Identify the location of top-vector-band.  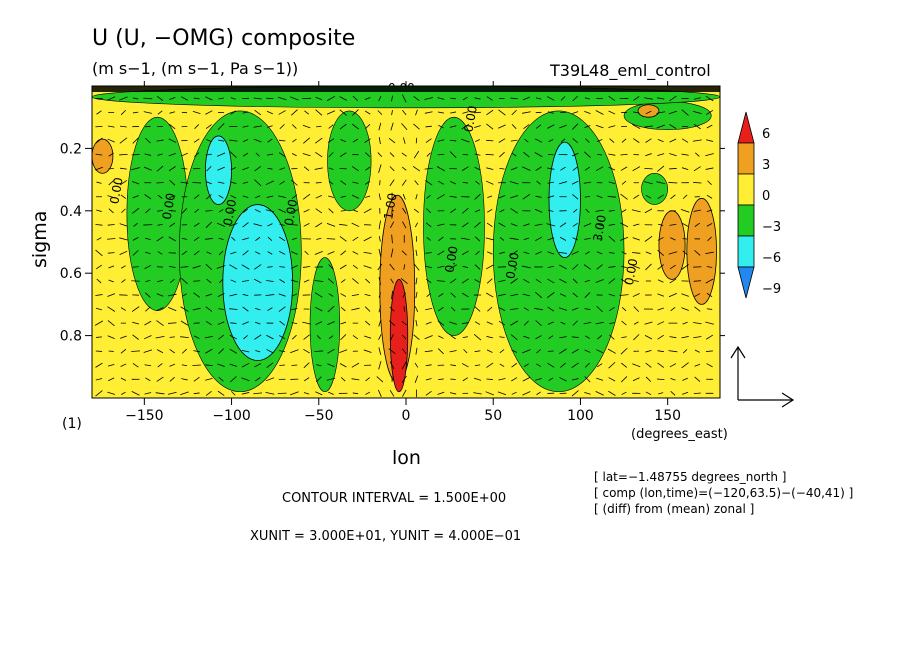
(406, 89).